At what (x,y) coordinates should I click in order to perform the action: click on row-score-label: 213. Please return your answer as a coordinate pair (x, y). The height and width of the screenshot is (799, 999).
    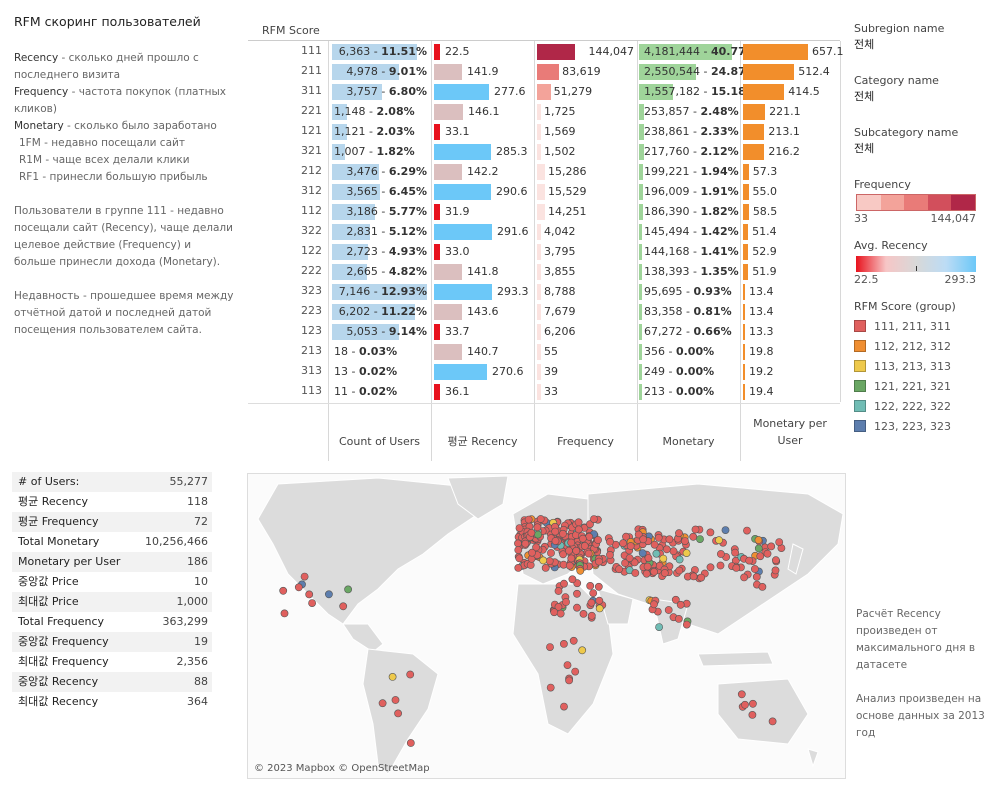
    Looking at the image, I should click on (311, 350).